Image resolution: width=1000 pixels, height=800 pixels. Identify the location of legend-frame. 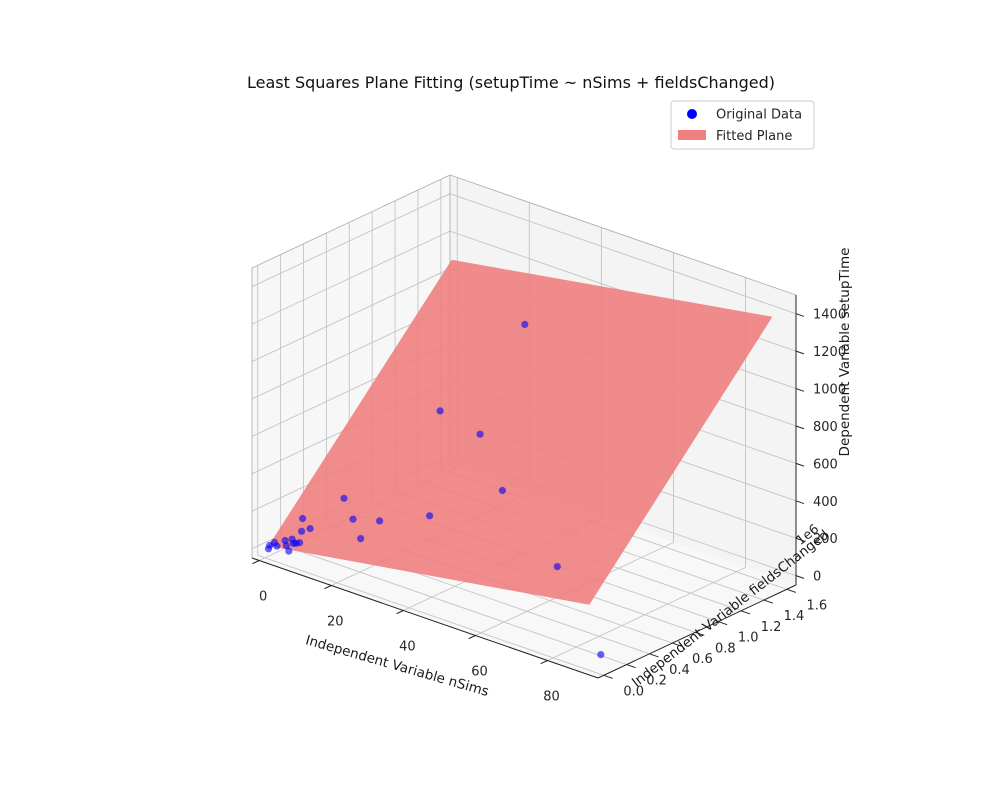
(742, 125).